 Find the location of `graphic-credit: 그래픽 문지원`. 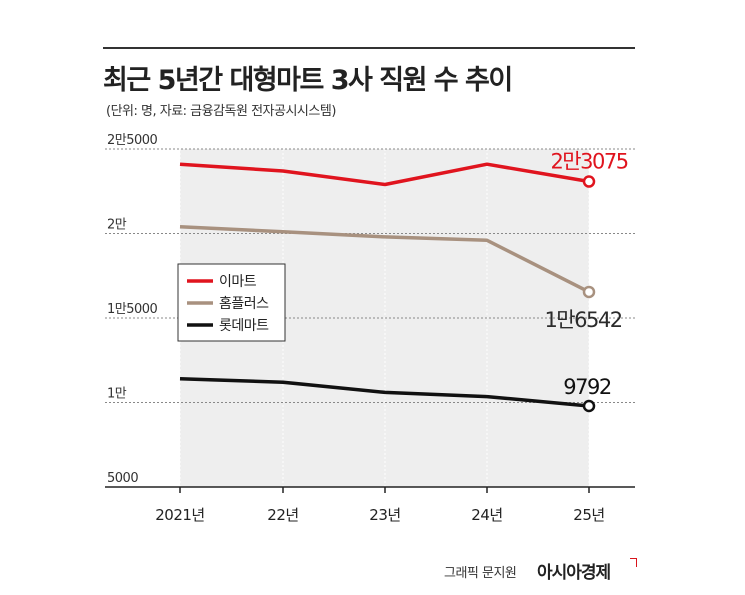

graphic-credit: 그래픽 문지원 is located at coordinates (480, 573).